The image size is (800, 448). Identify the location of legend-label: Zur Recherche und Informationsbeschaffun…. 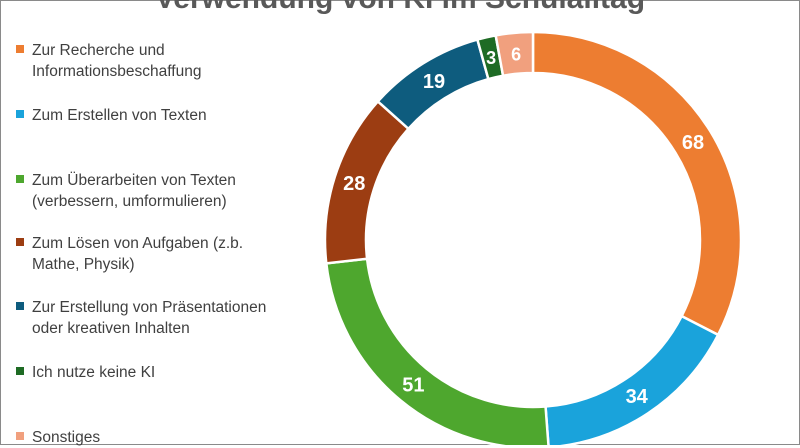
(117, 61).